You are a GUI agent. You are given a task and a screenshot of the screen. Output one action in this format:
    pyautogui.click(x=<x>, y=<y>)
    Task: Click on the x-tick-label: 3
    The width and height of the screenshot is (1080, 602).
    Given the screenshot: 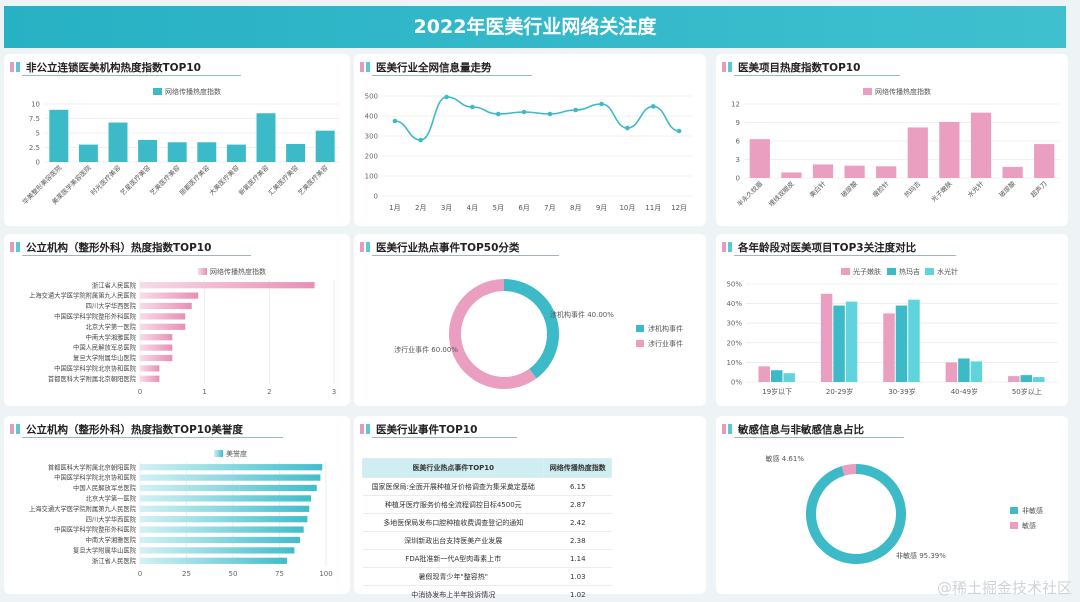 What is the action you would take?
    pyautogui.click(x=334, y=392)
    